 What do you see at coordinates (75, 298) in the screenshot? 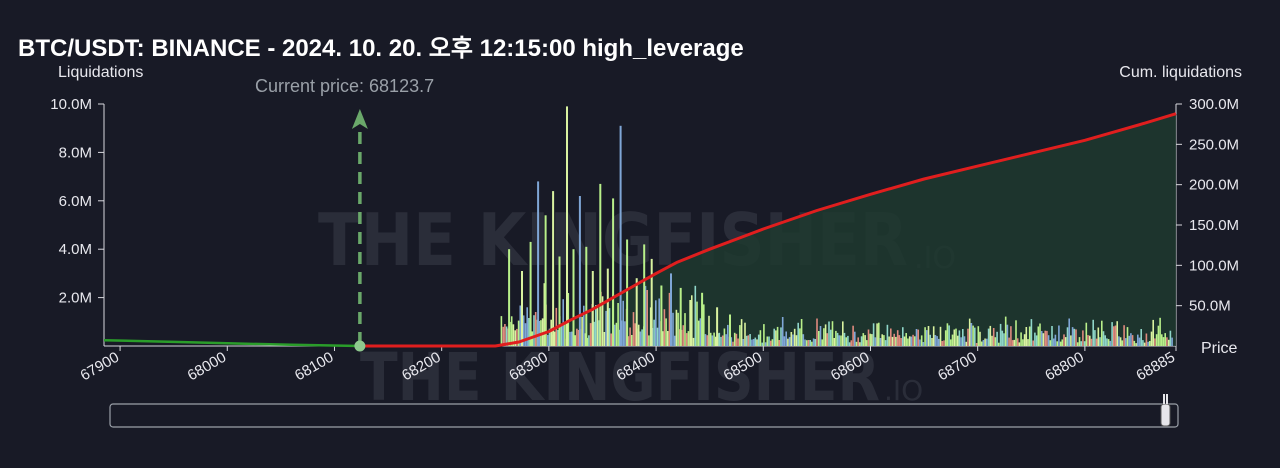
I see `y-left-tick-label: 2.0M` at bounding box center [75, 298].